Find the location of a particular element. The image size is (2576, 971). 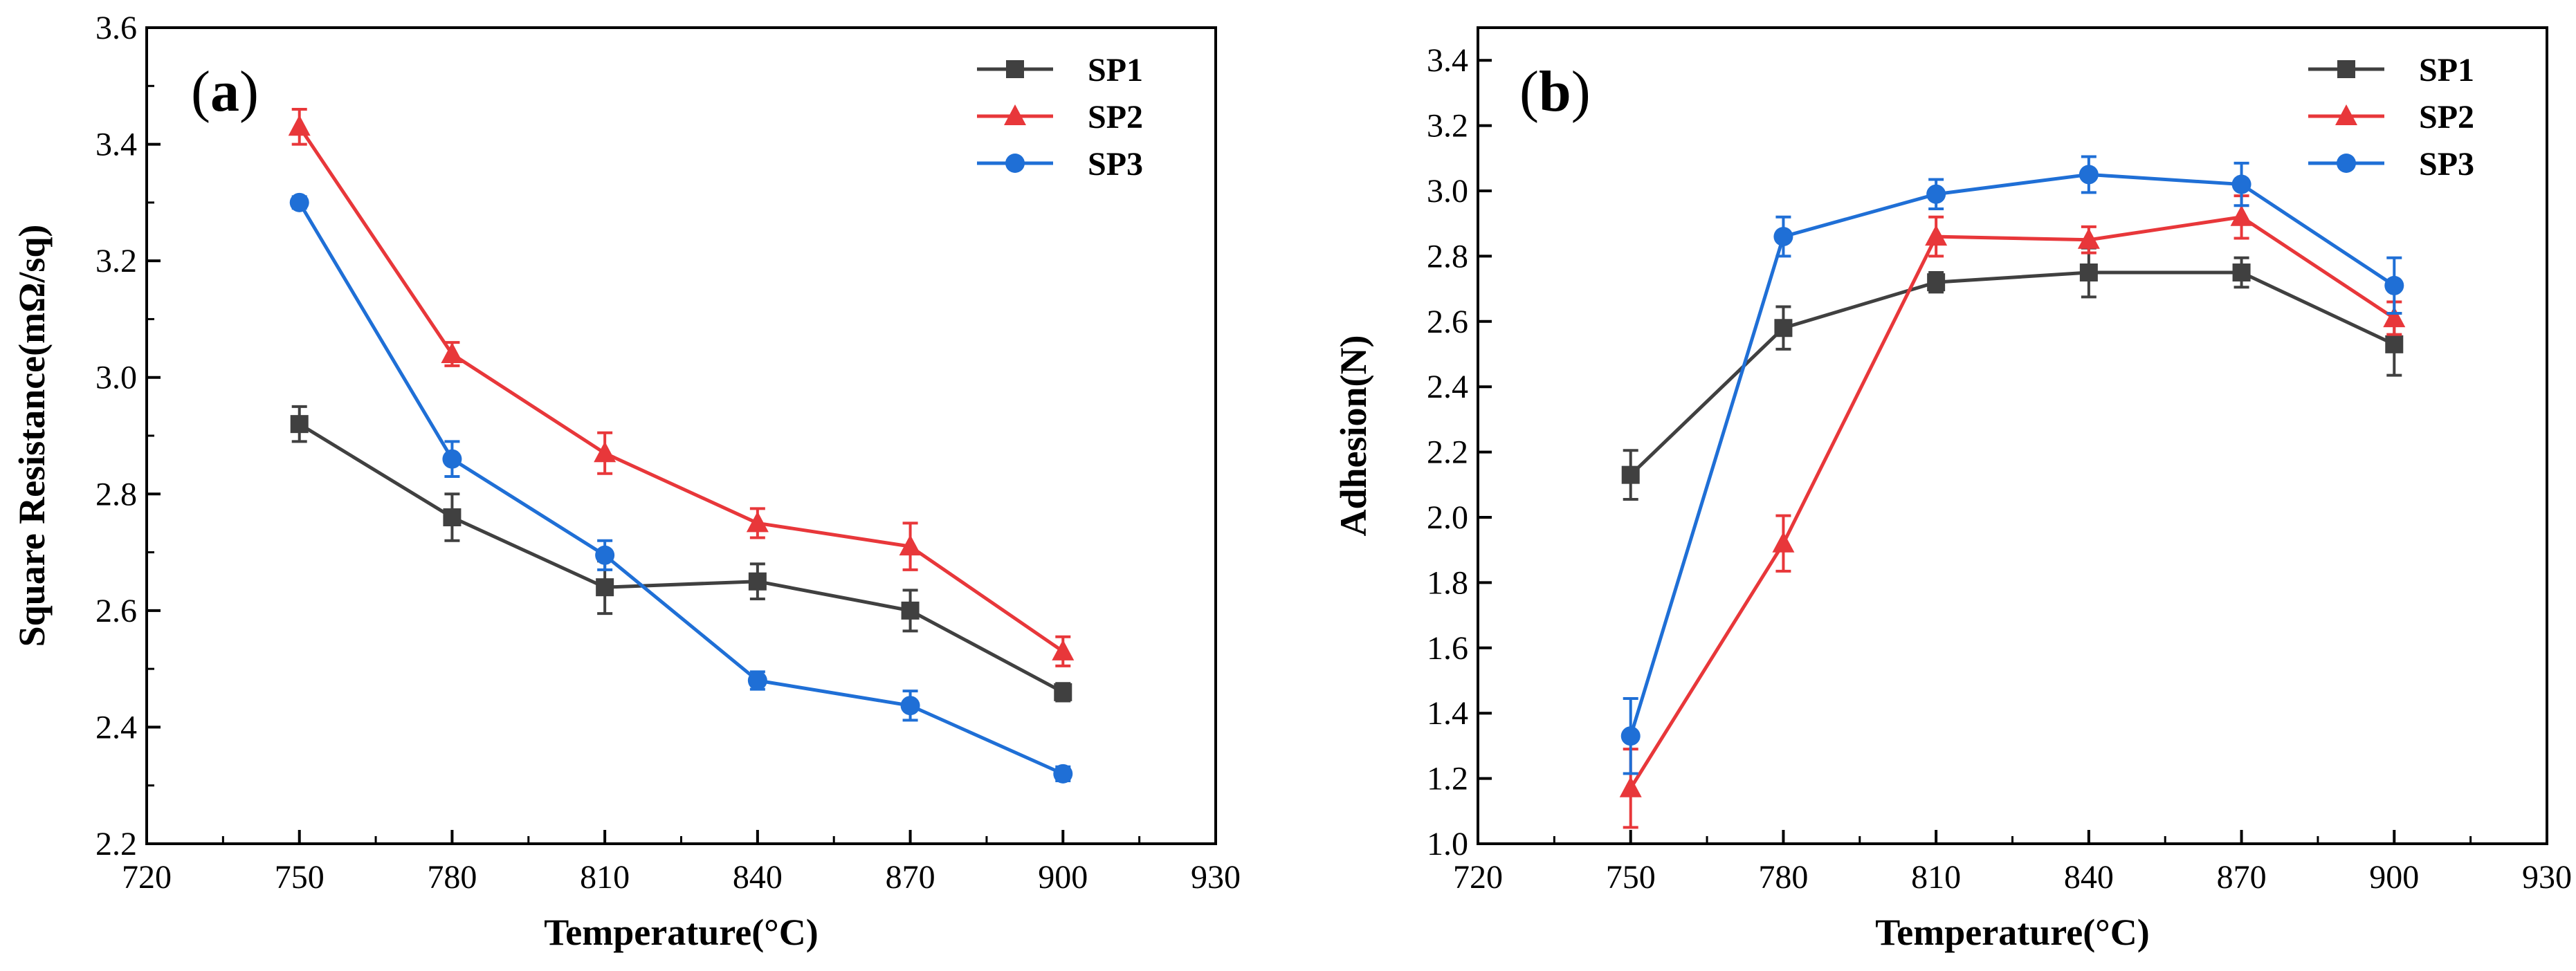

panel-label-letter: a is located at coordinates (225, 91).